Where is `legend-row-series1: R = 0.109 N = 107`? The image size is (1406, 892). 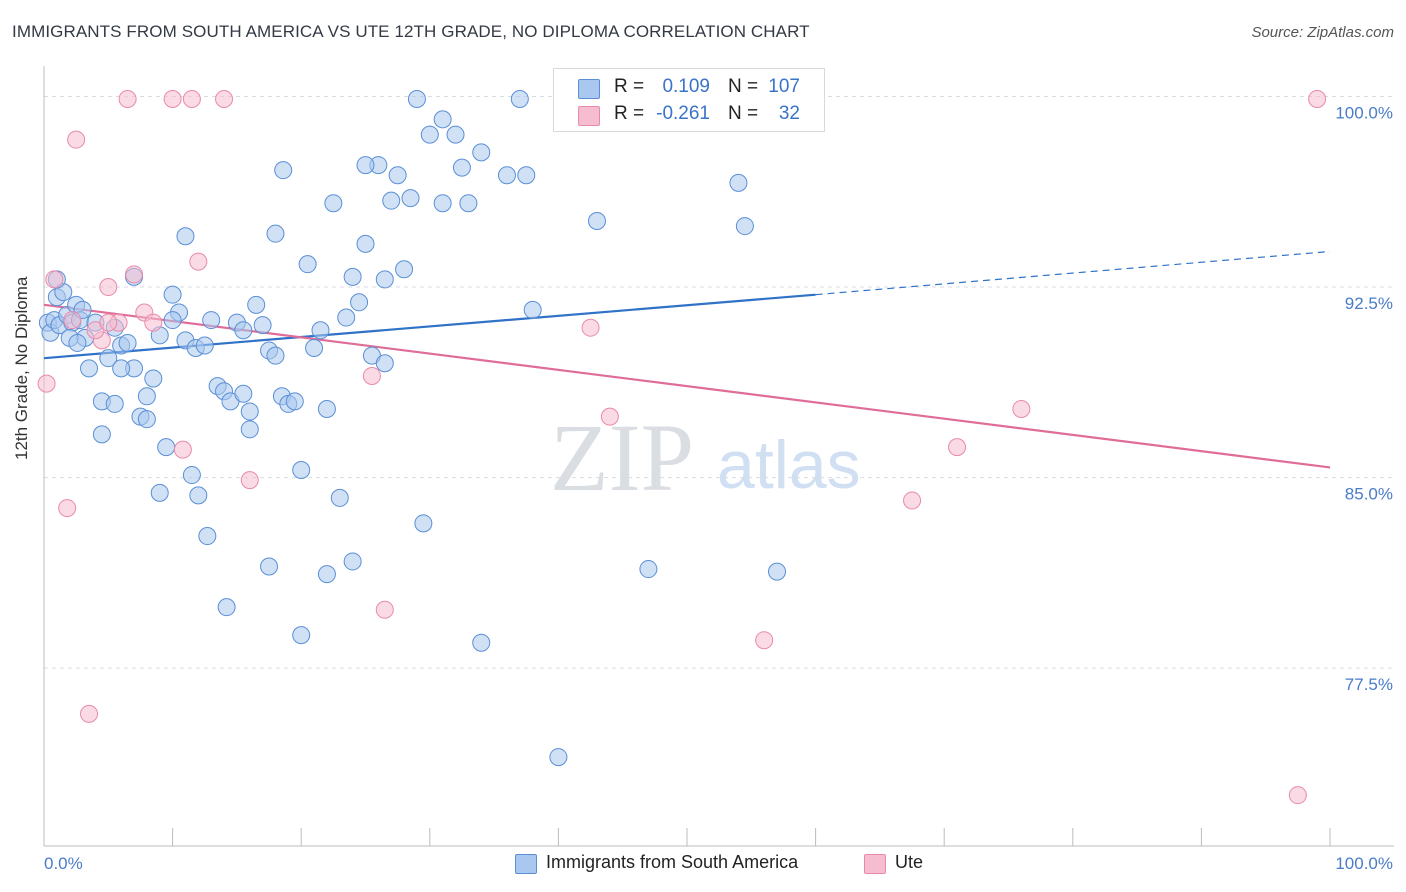 legend-row-series1: R = 0.109 N = 107 is located at coordinates (689, 88).